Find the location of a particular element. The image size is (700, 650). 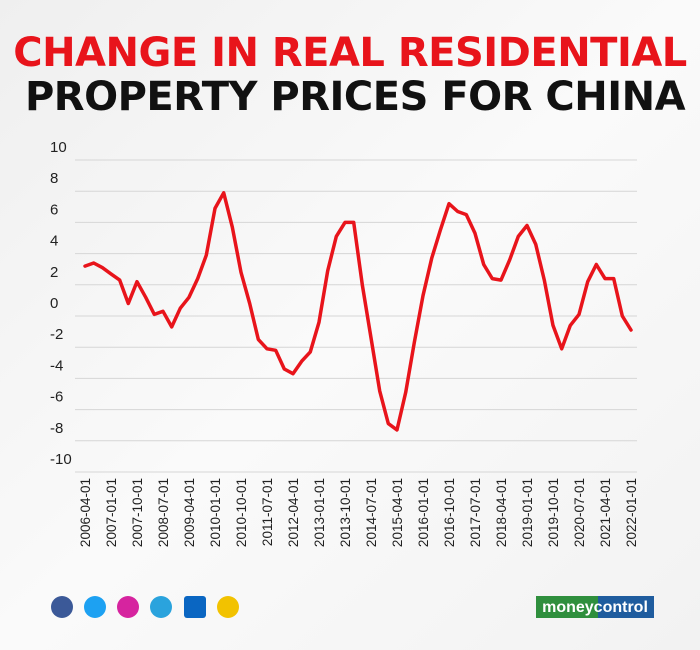

chart-title: CHANGE IN REAL RESIDENTIAL is located at coordinates (350, 53).